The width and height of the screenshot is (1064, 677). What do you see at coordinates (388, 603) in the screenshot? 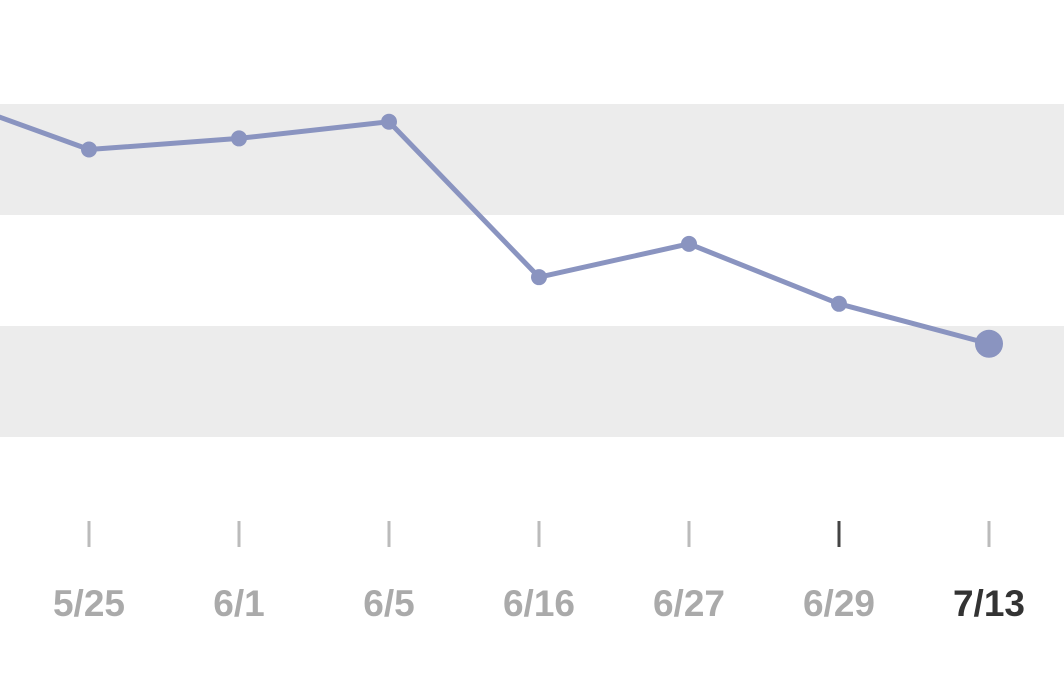
I see `x-tick-label: 6/5` at bounding box center [388, 603].